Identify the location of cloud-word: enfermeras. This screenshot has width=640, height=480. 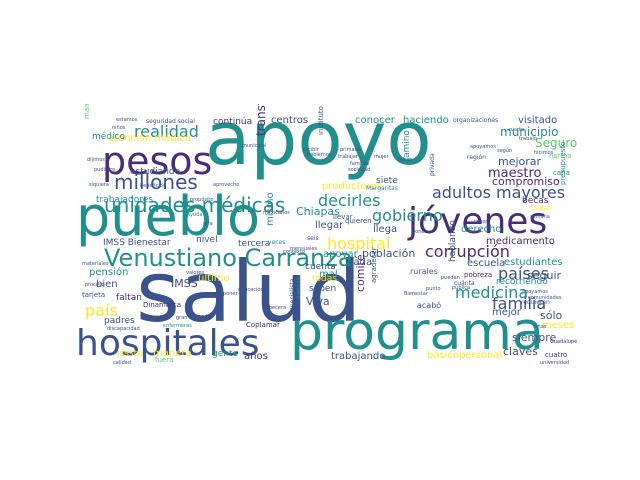
(177, 326).